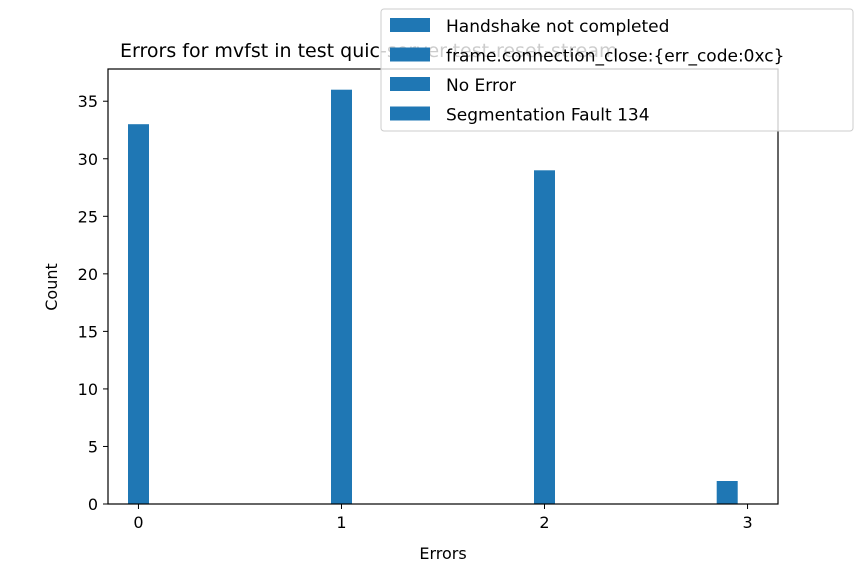 The image size is (864, 576). What do you see at coordinates (747, 522) in the screenshot?
I see `x-tick-label-3: 3` at bounding box center [747, 522].